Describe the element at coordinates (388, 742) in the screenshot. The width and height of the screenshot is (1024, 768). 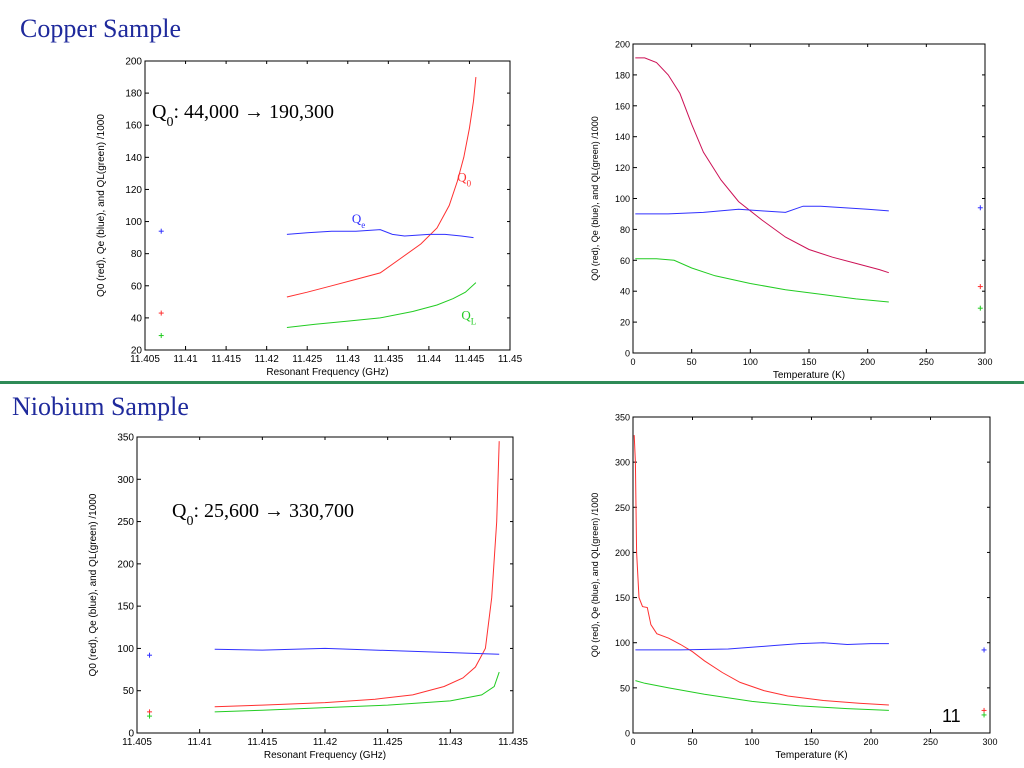
I see `x-tick-label: 11.425` at that location.